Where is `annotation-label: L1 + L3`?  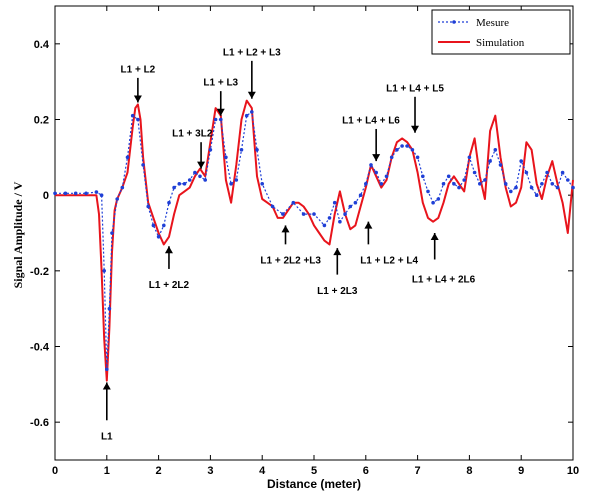 annotation-label: L1 + L3 is located at coordinates (220, 83).